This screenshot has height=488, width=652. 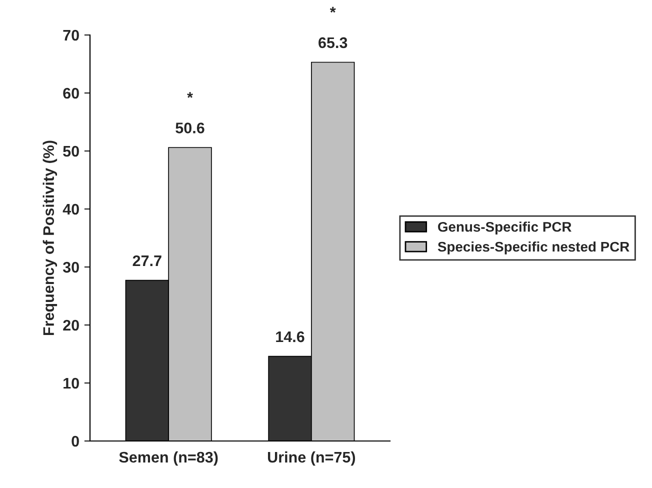 I want to click on x-tick-label: Urine (n=75), so click(x=312, y=458).